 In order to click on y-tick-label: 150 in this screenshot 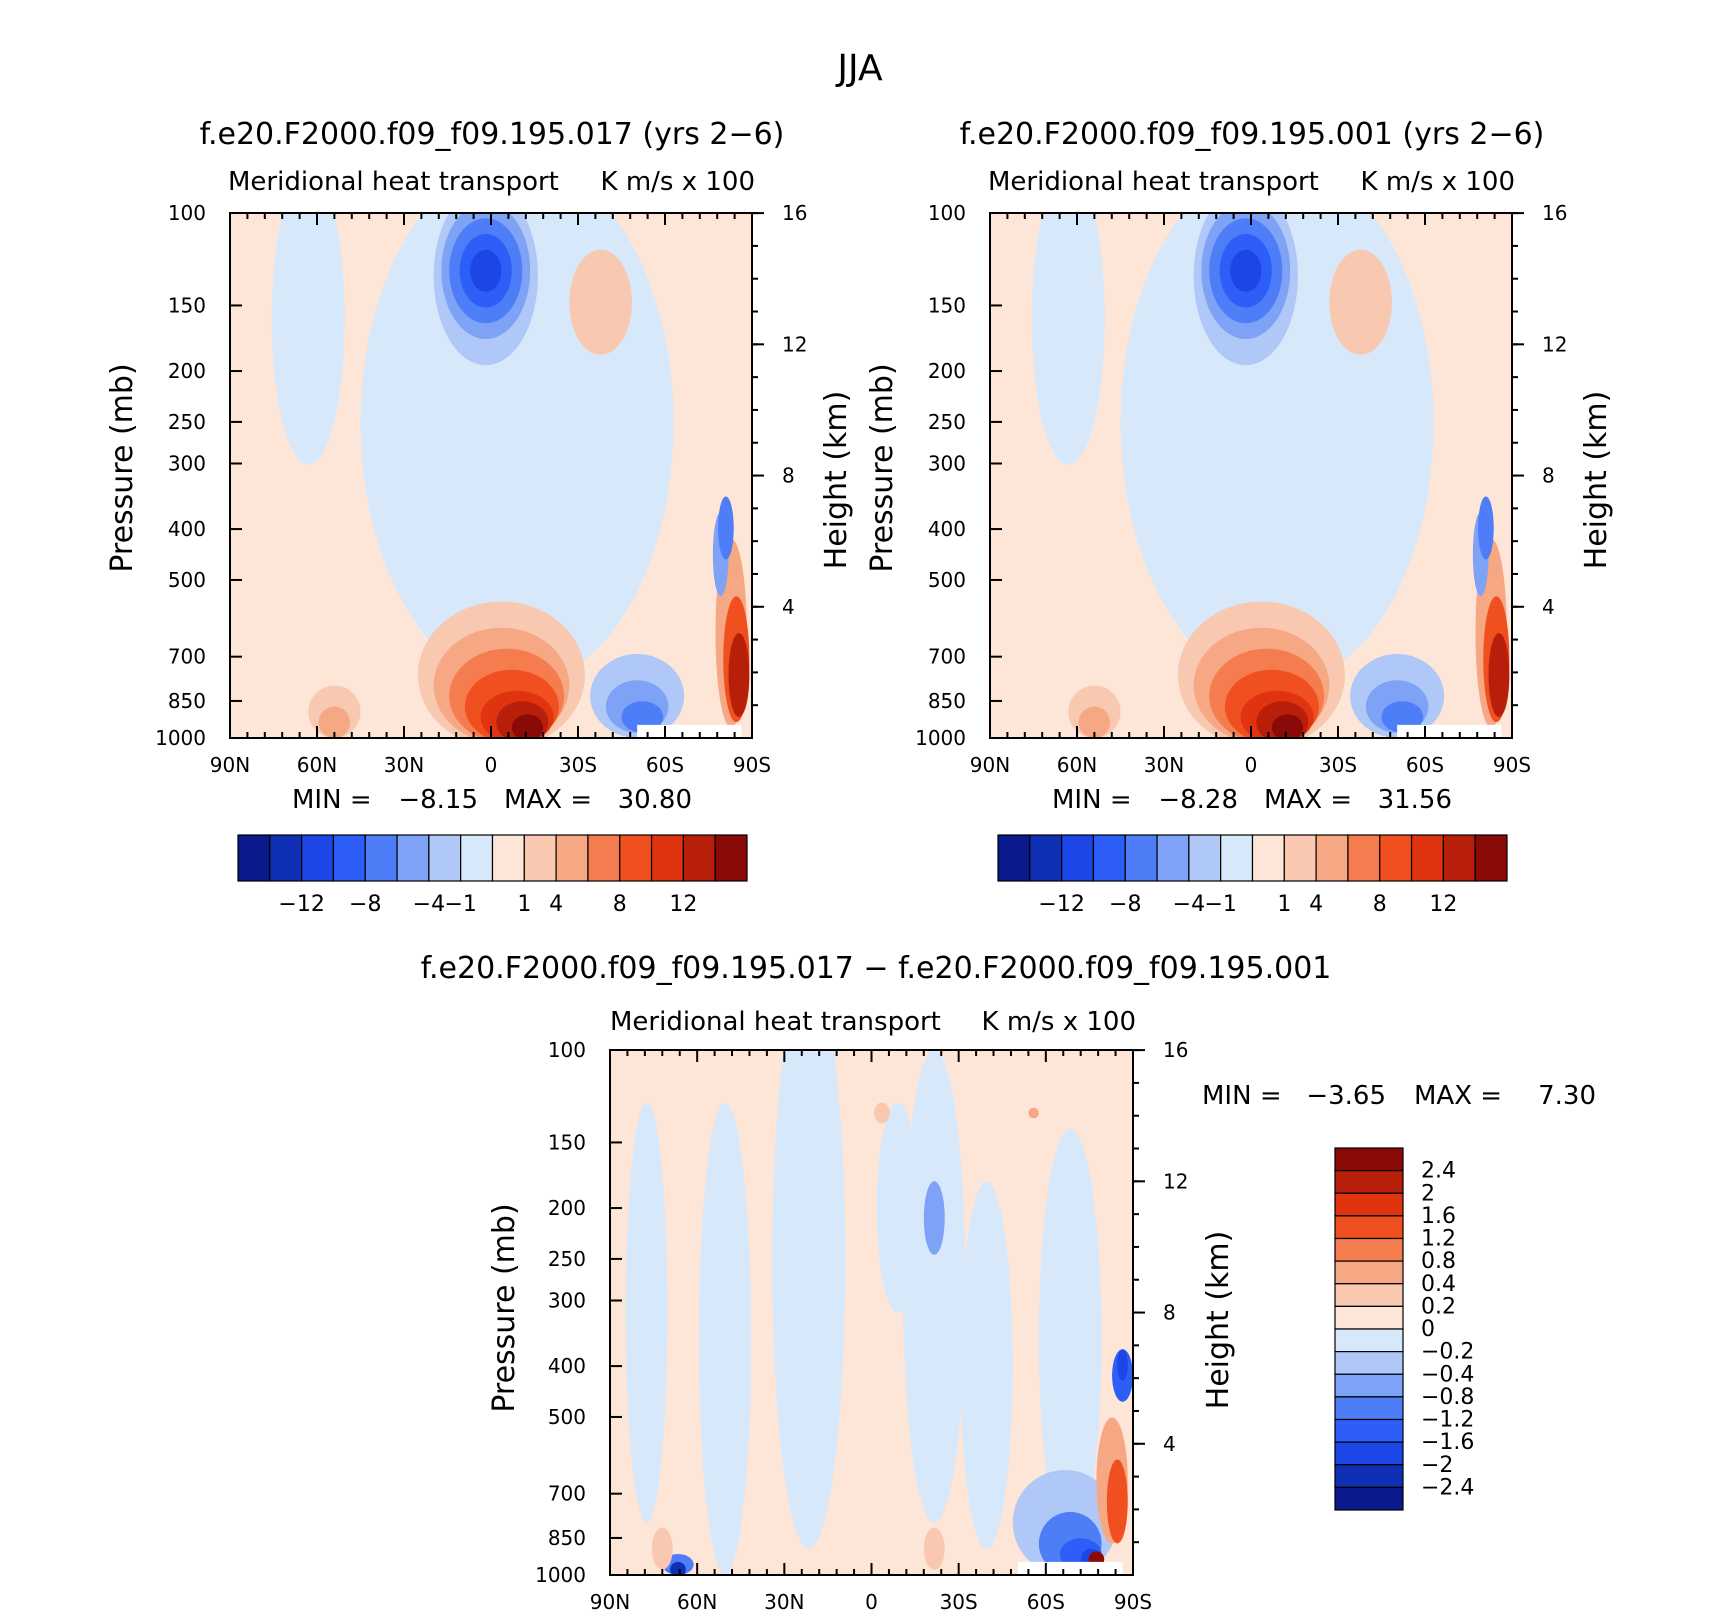, I will do `click(947, 305)`.